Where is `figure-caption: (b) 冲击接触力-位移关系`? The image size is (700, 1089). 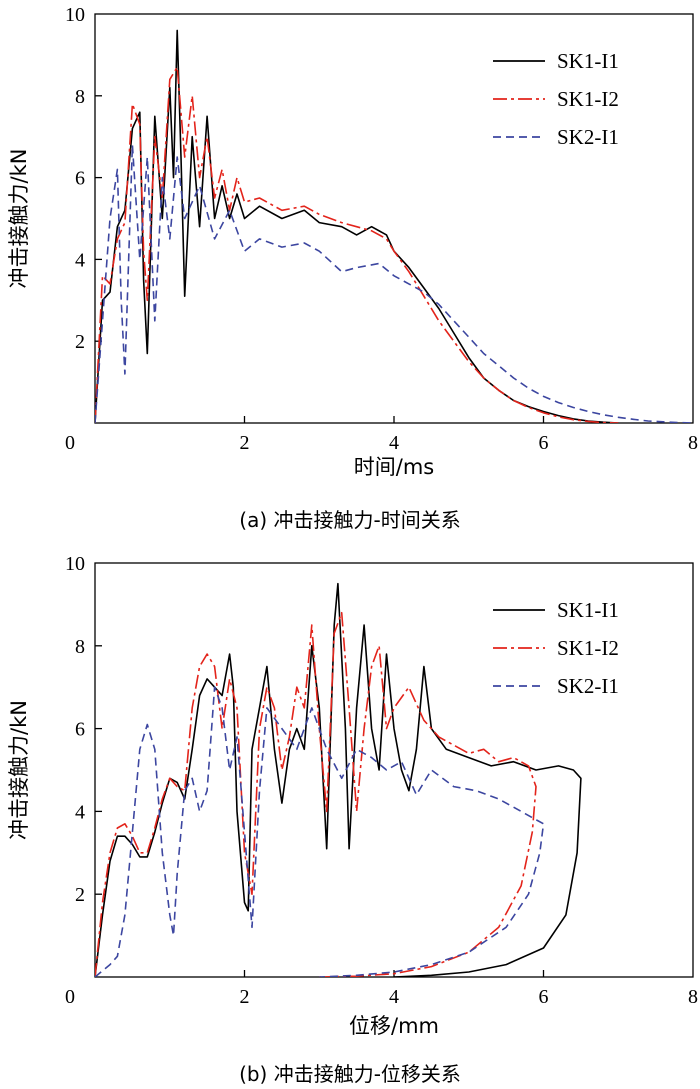 figure-caption: (b) 冲击接触力-位移关系 is located at coordinates (350, 1074).